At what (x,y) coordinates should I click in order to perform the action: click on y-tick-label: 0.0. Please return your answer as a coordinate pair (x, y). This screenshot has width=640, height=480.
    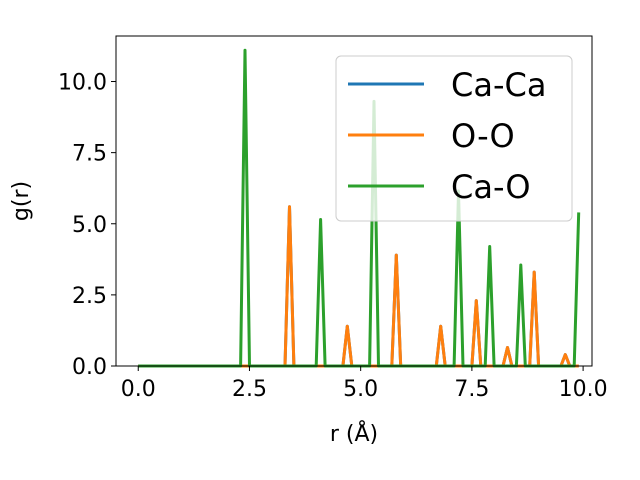
    Looking at the image, I should click on (89, 367).